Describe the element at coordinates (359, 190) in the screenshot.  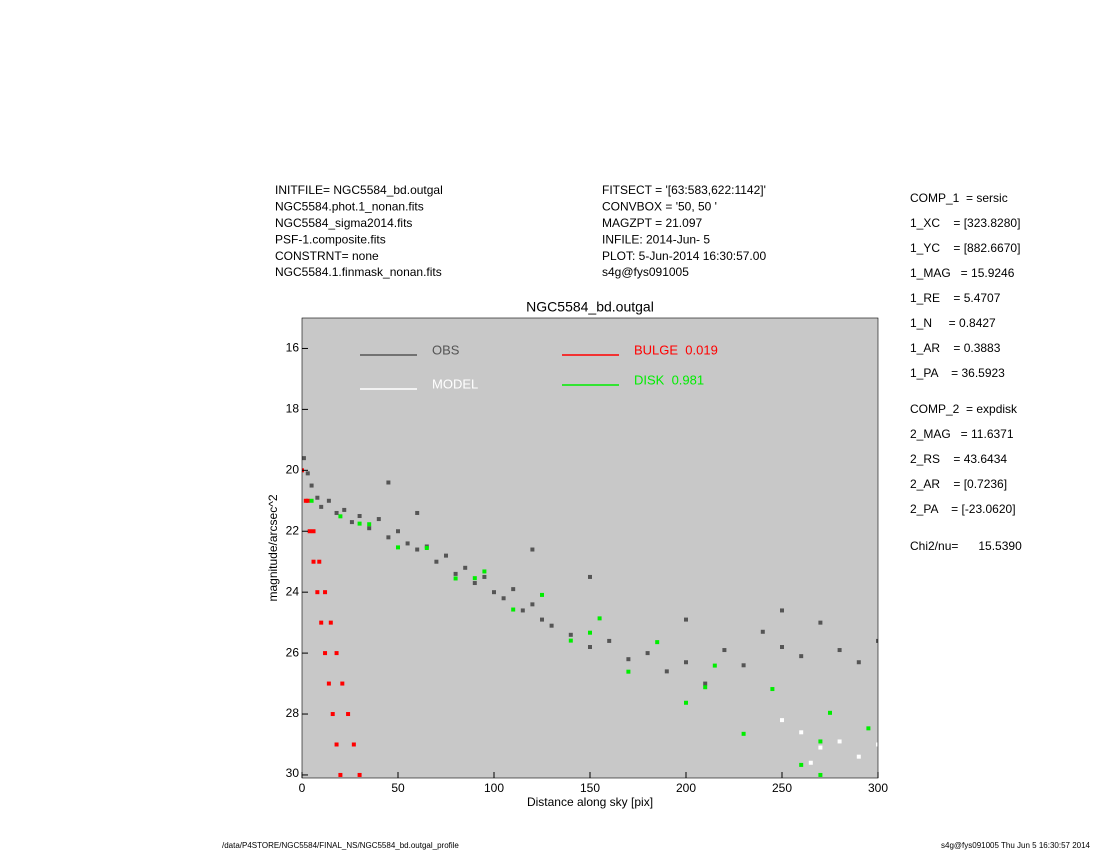
I see `header-line: INITFILE= NGC5584_bd.outgal` at that location.